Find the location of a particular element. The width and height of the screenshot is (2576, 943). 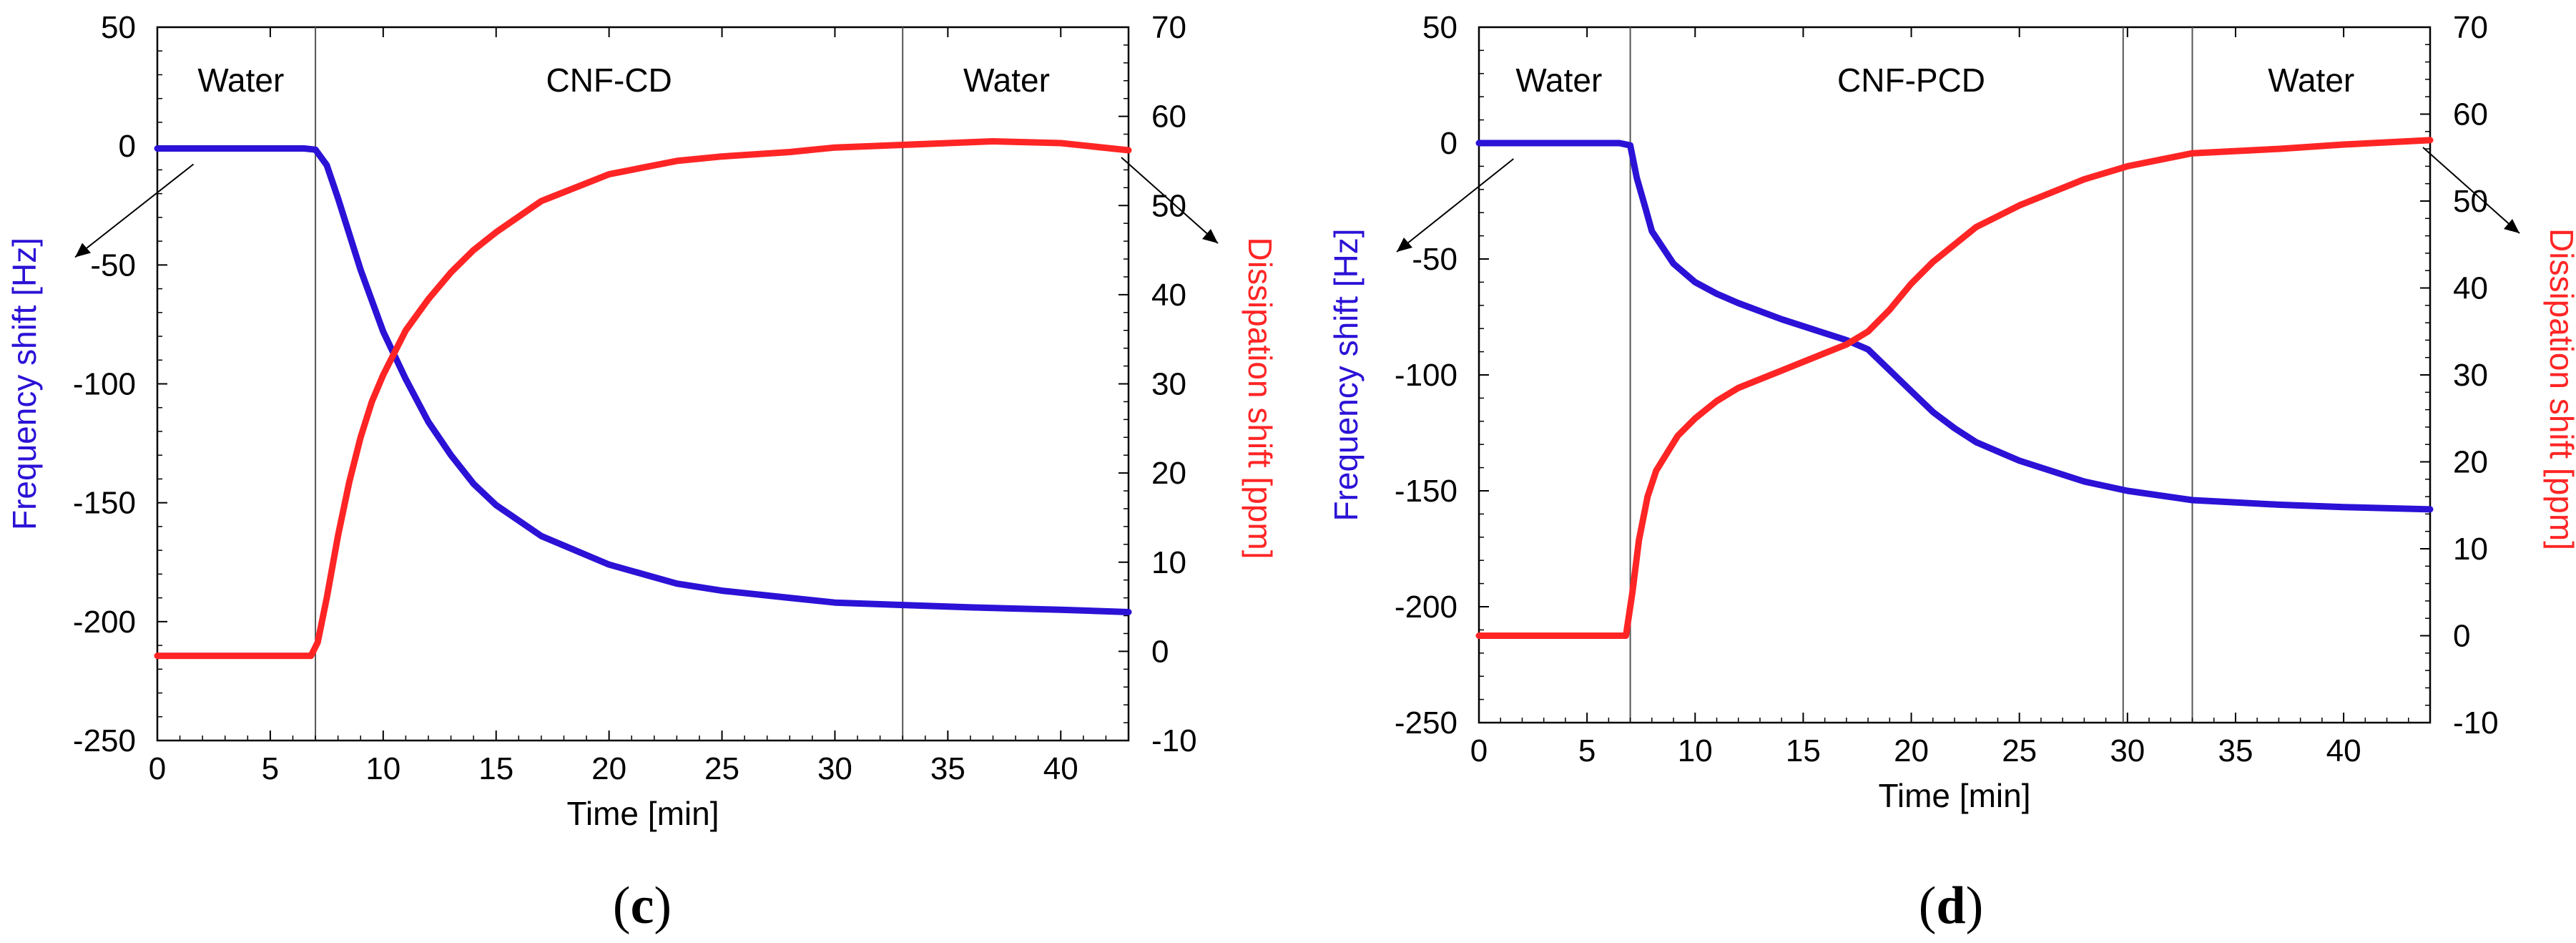

caption-letter: c is located at coordinates (643, 905).